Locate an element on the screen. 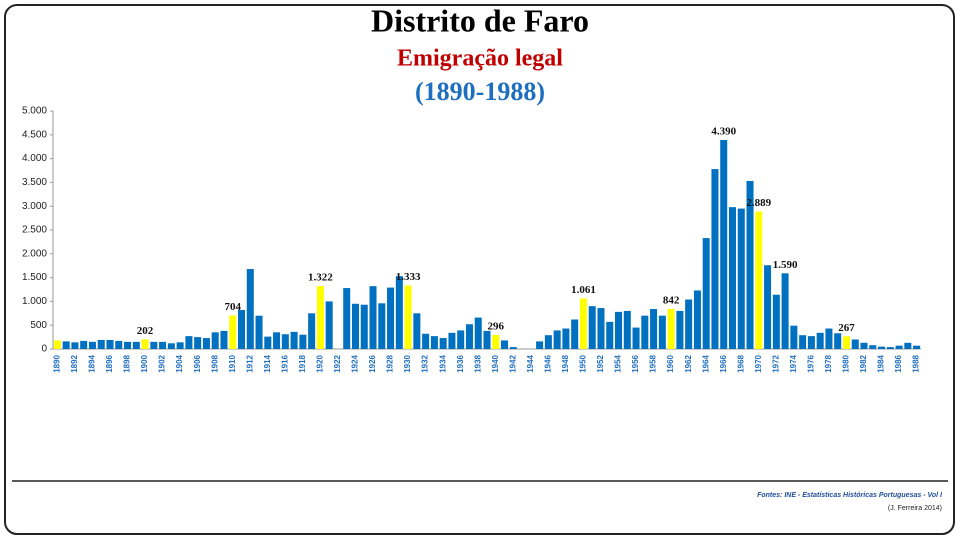 The height and width of the screenshot is (540, 960). x-tick-label: 1972 is located at coordinates (775, 363).